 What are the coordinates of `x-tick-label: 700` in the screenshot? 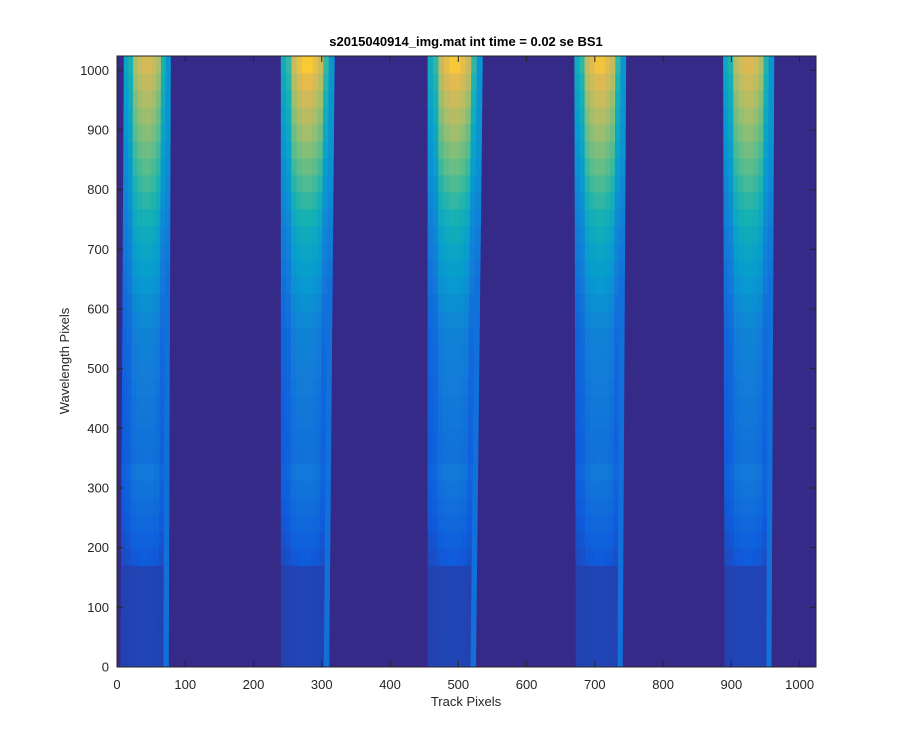 It's located at (595, 684).